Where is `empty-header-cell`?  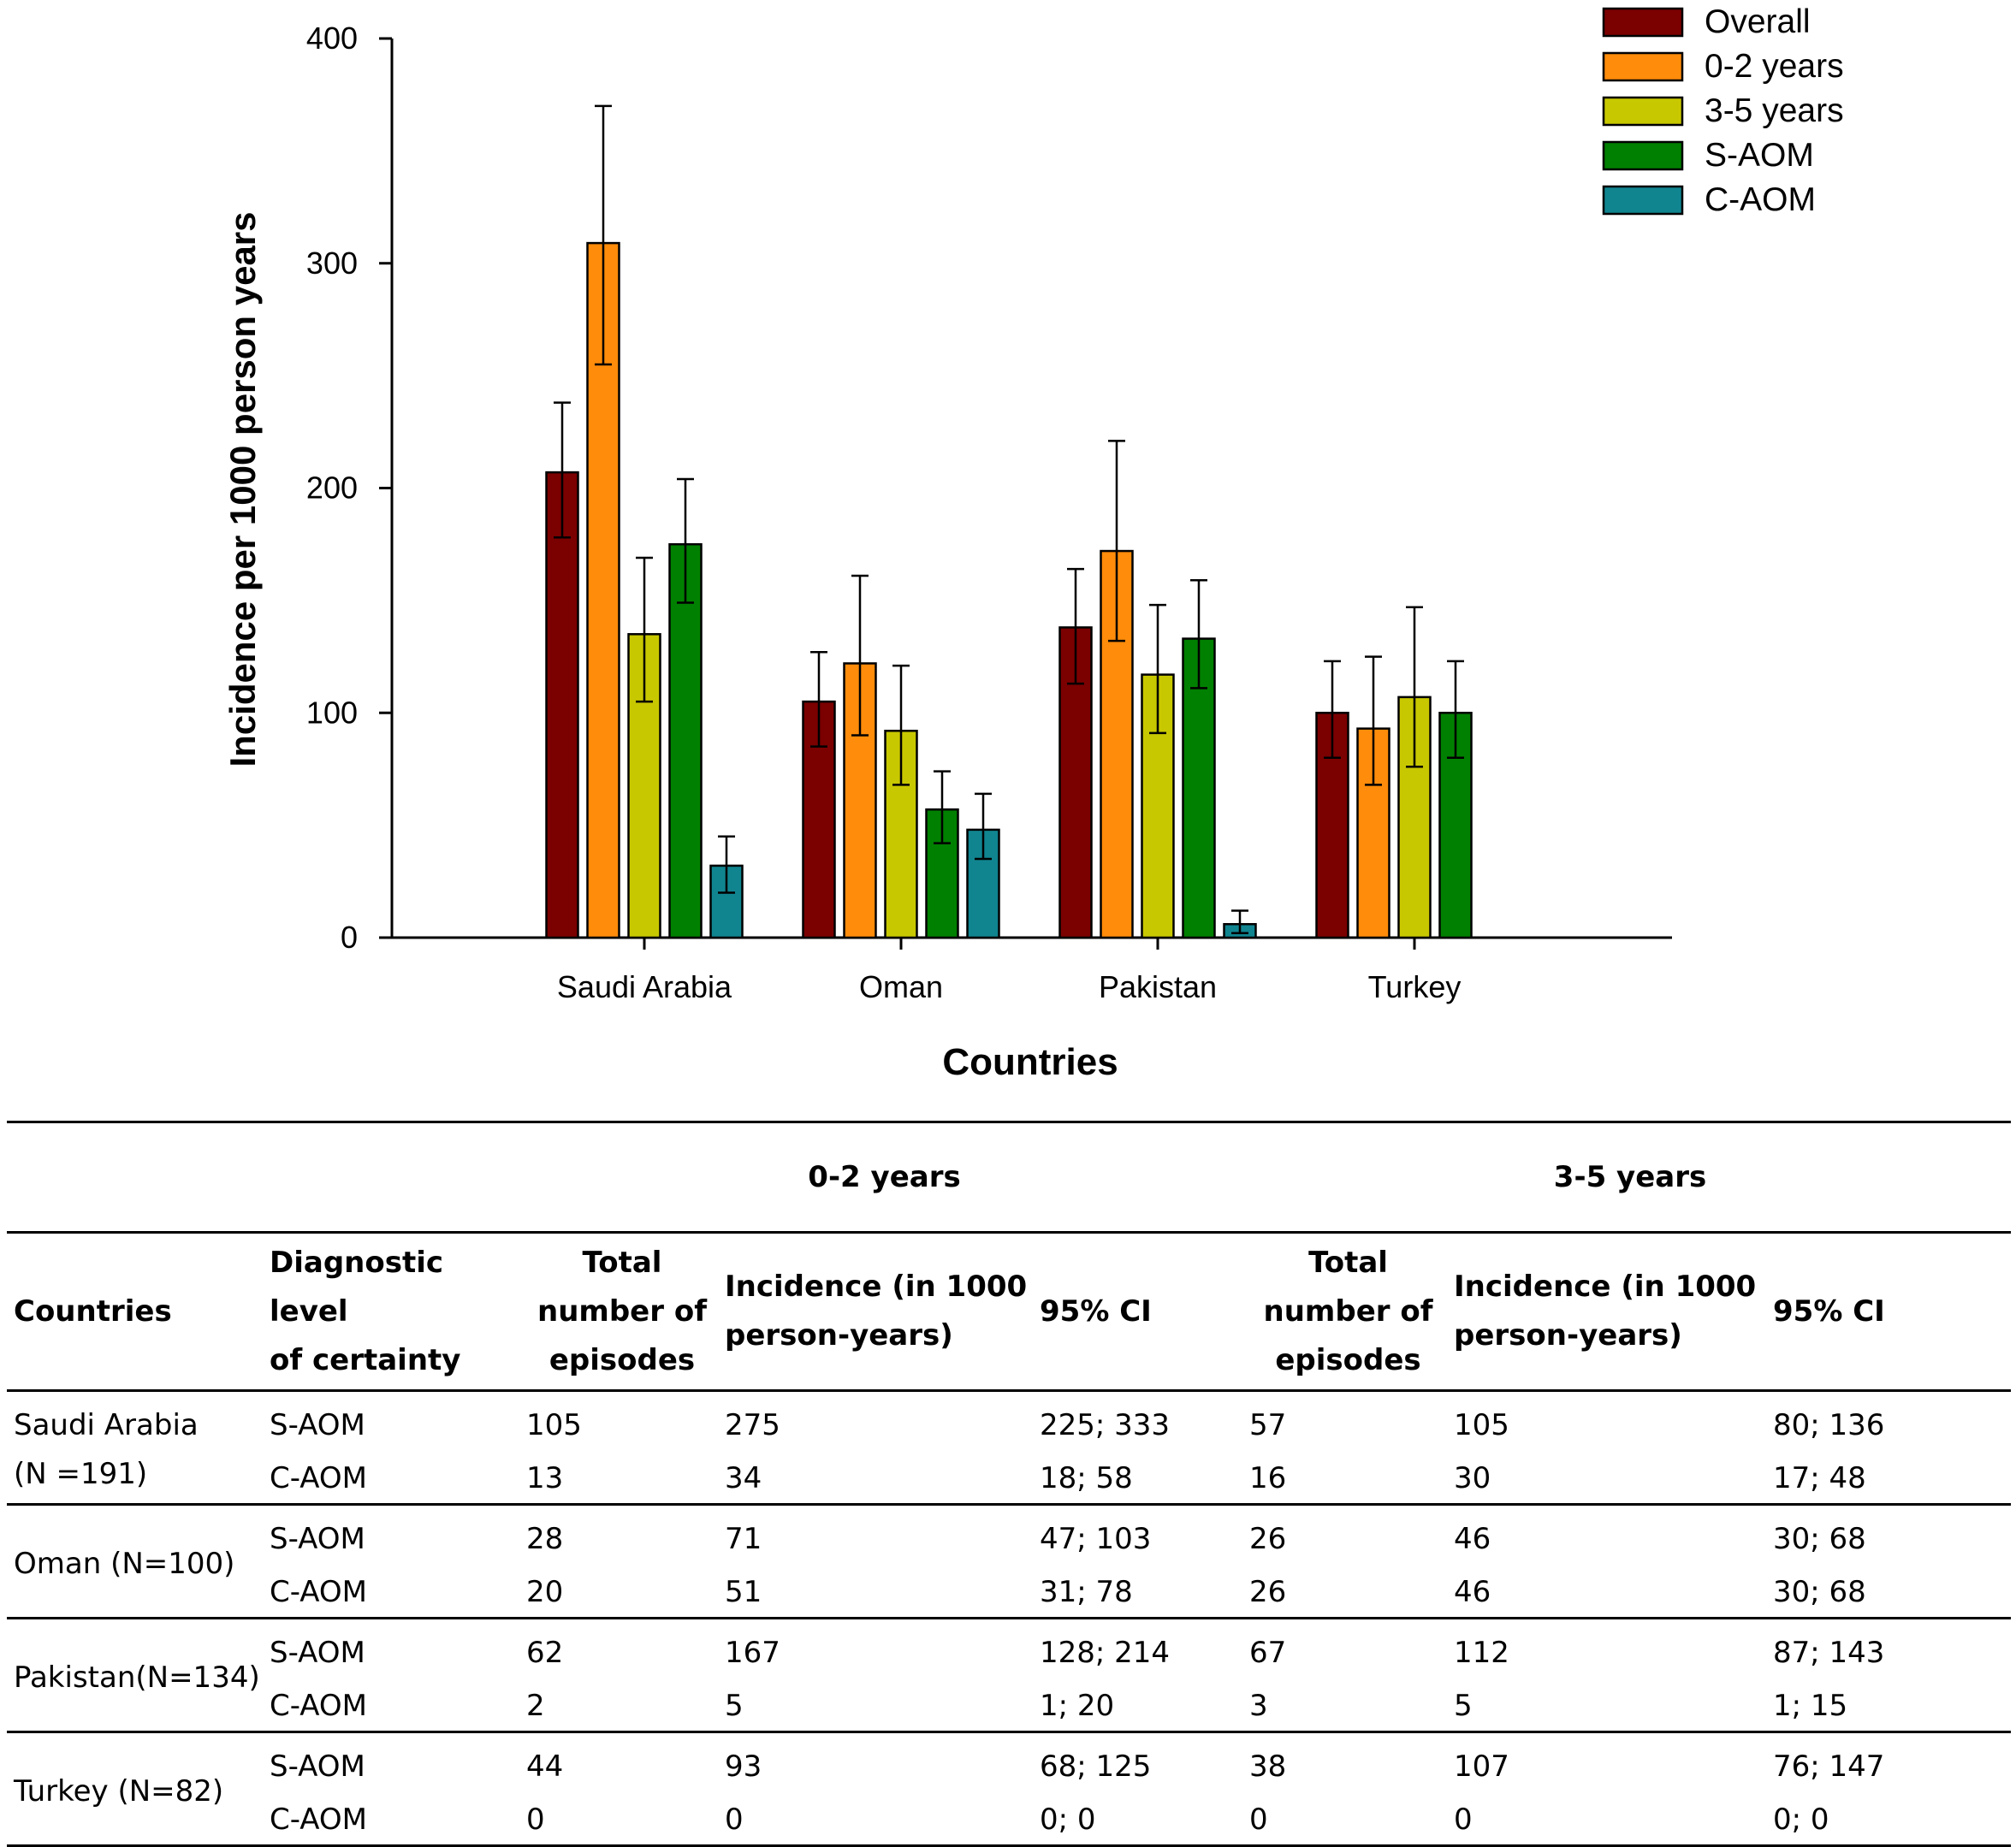
empty-header-cell is located at coordinates (263, 1177).